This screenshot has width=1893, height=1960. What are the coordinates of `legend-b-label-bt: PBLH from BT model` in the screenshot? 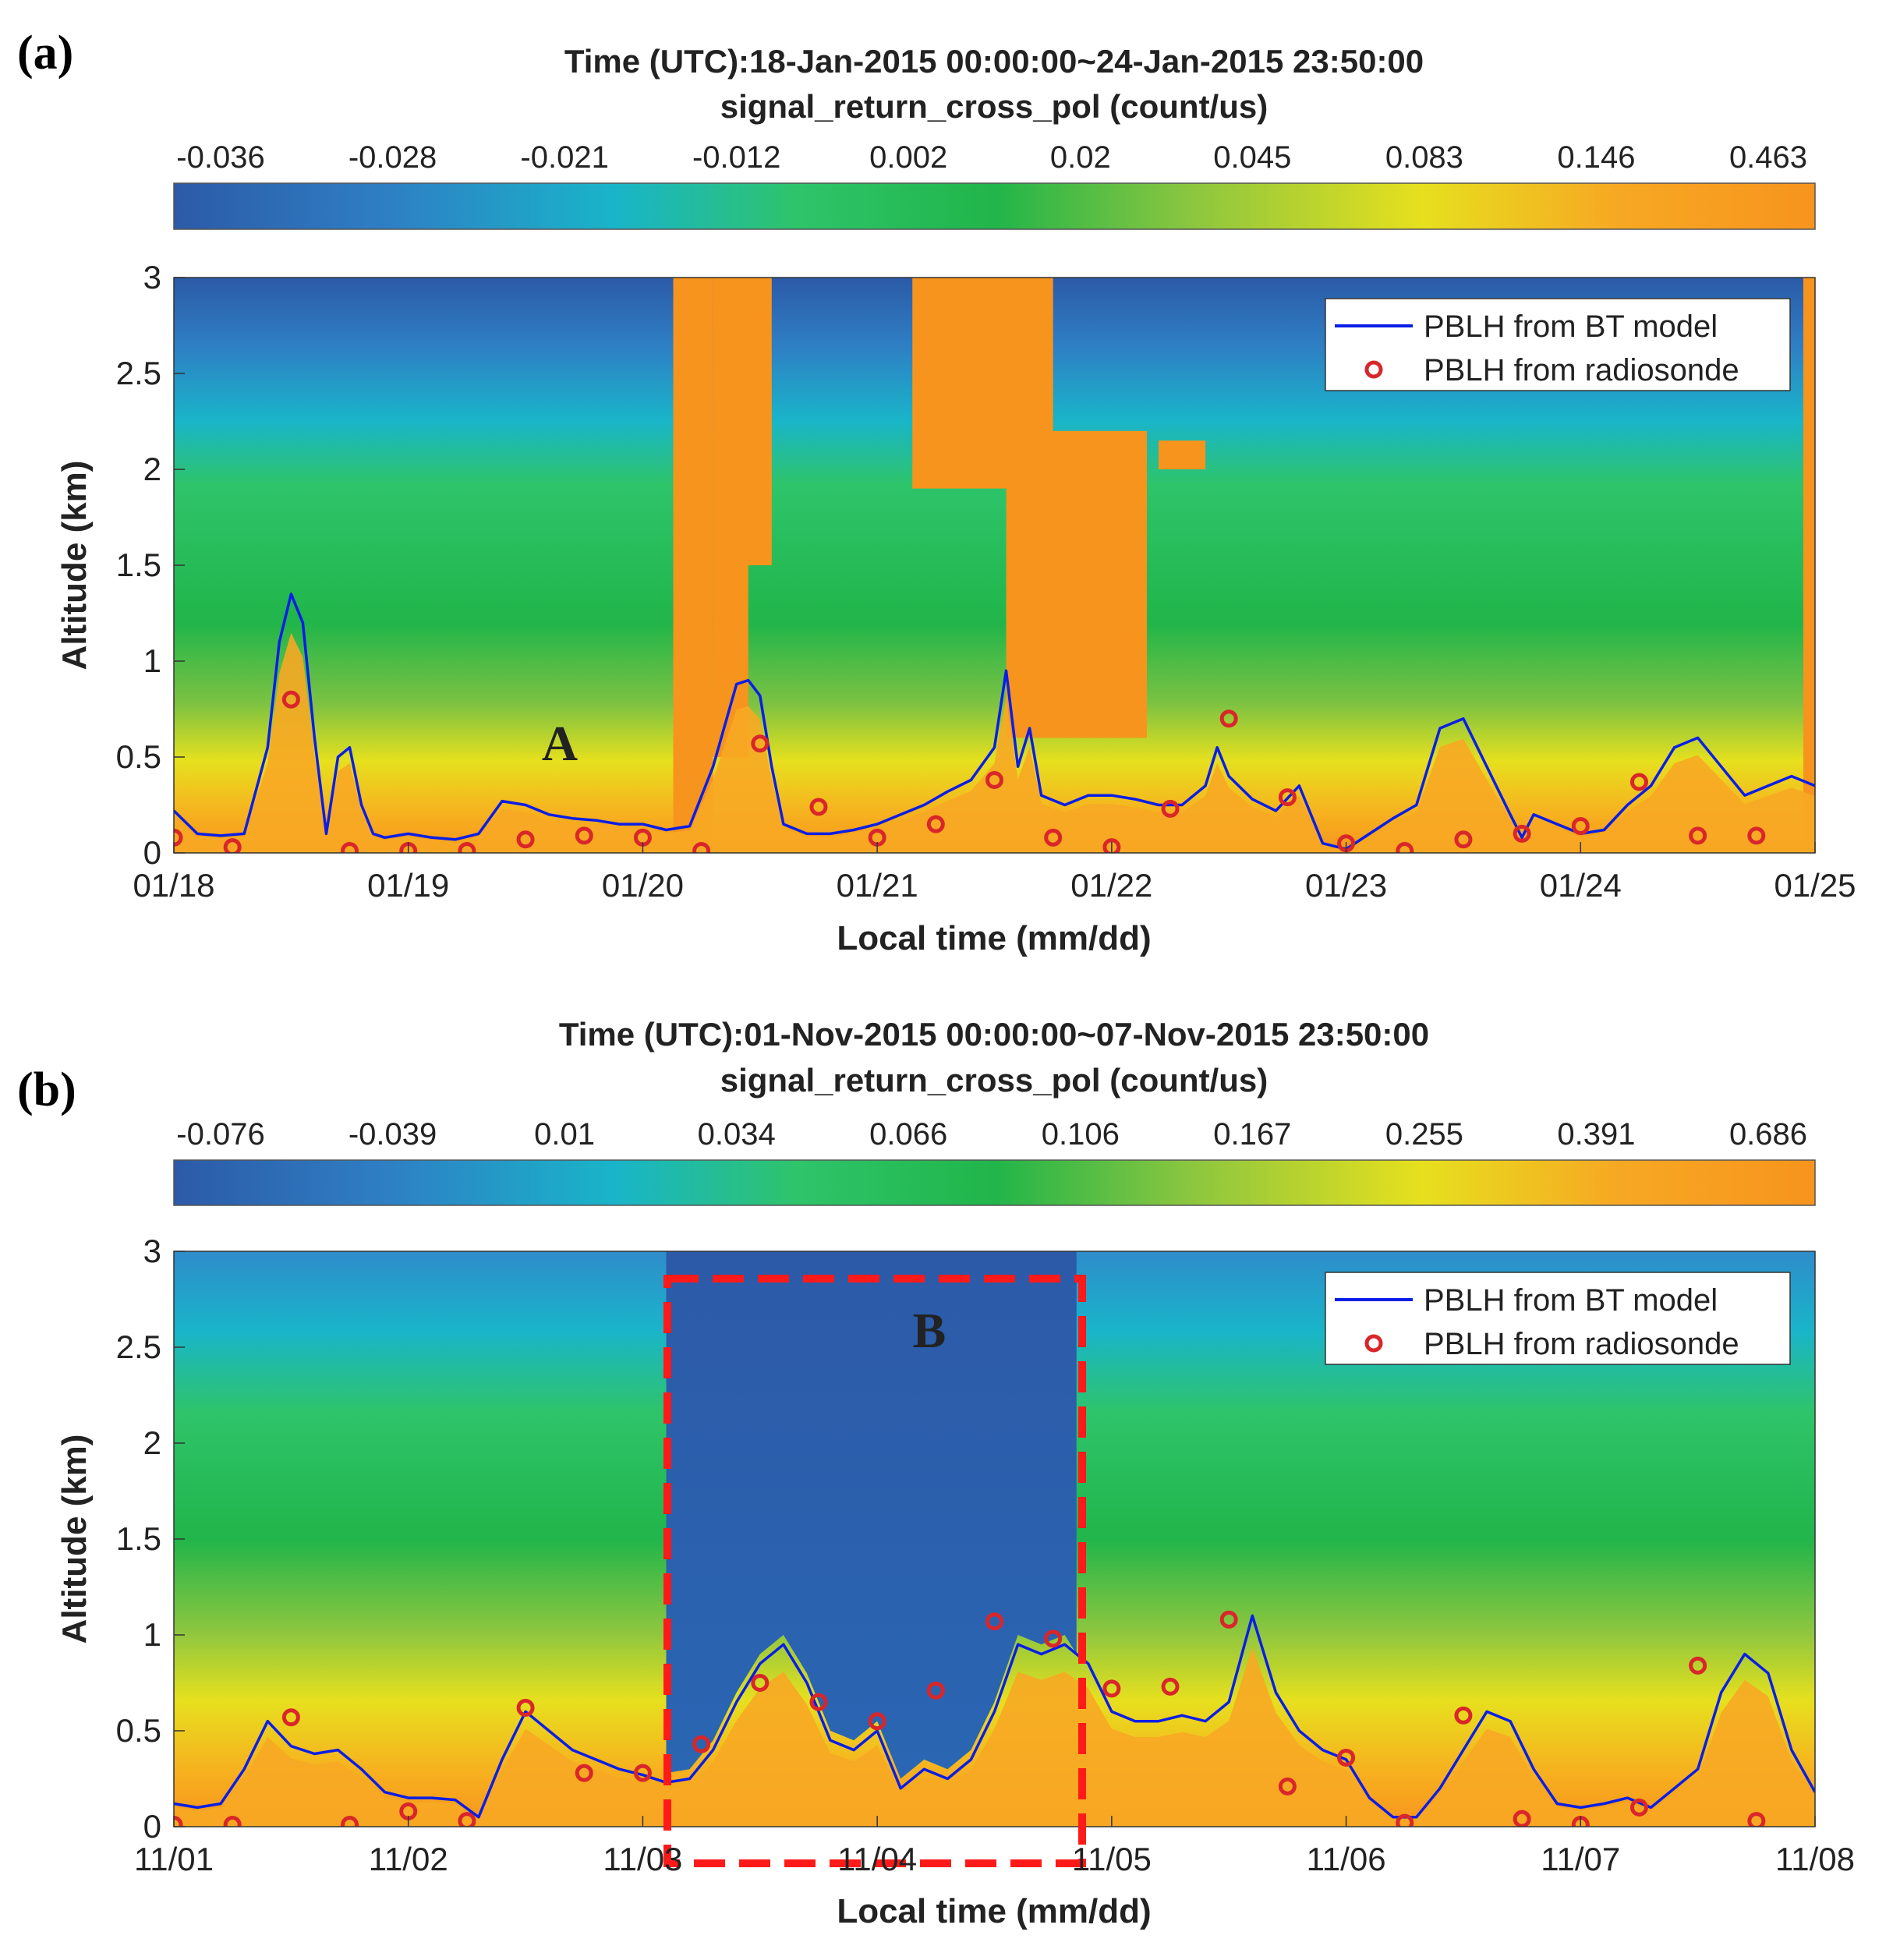 It's located at (1571, 1300).